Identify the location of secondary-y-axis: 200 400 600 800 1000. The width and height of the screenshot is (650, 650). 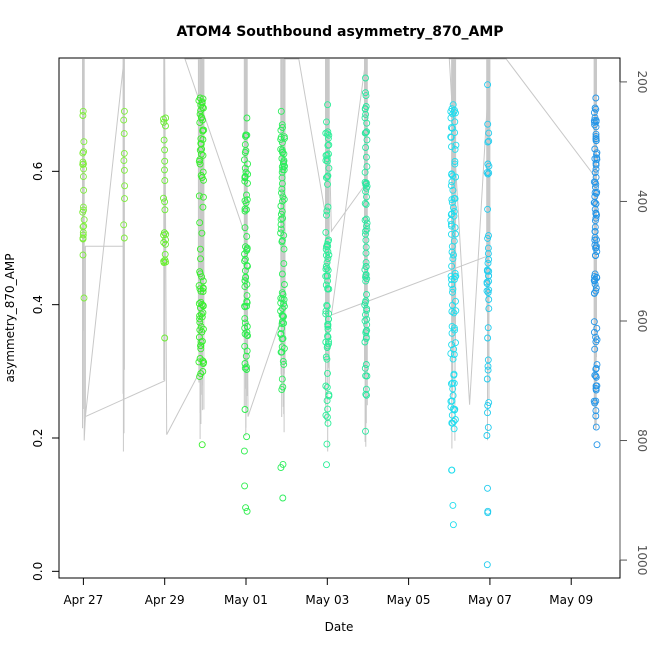
(634, 323).